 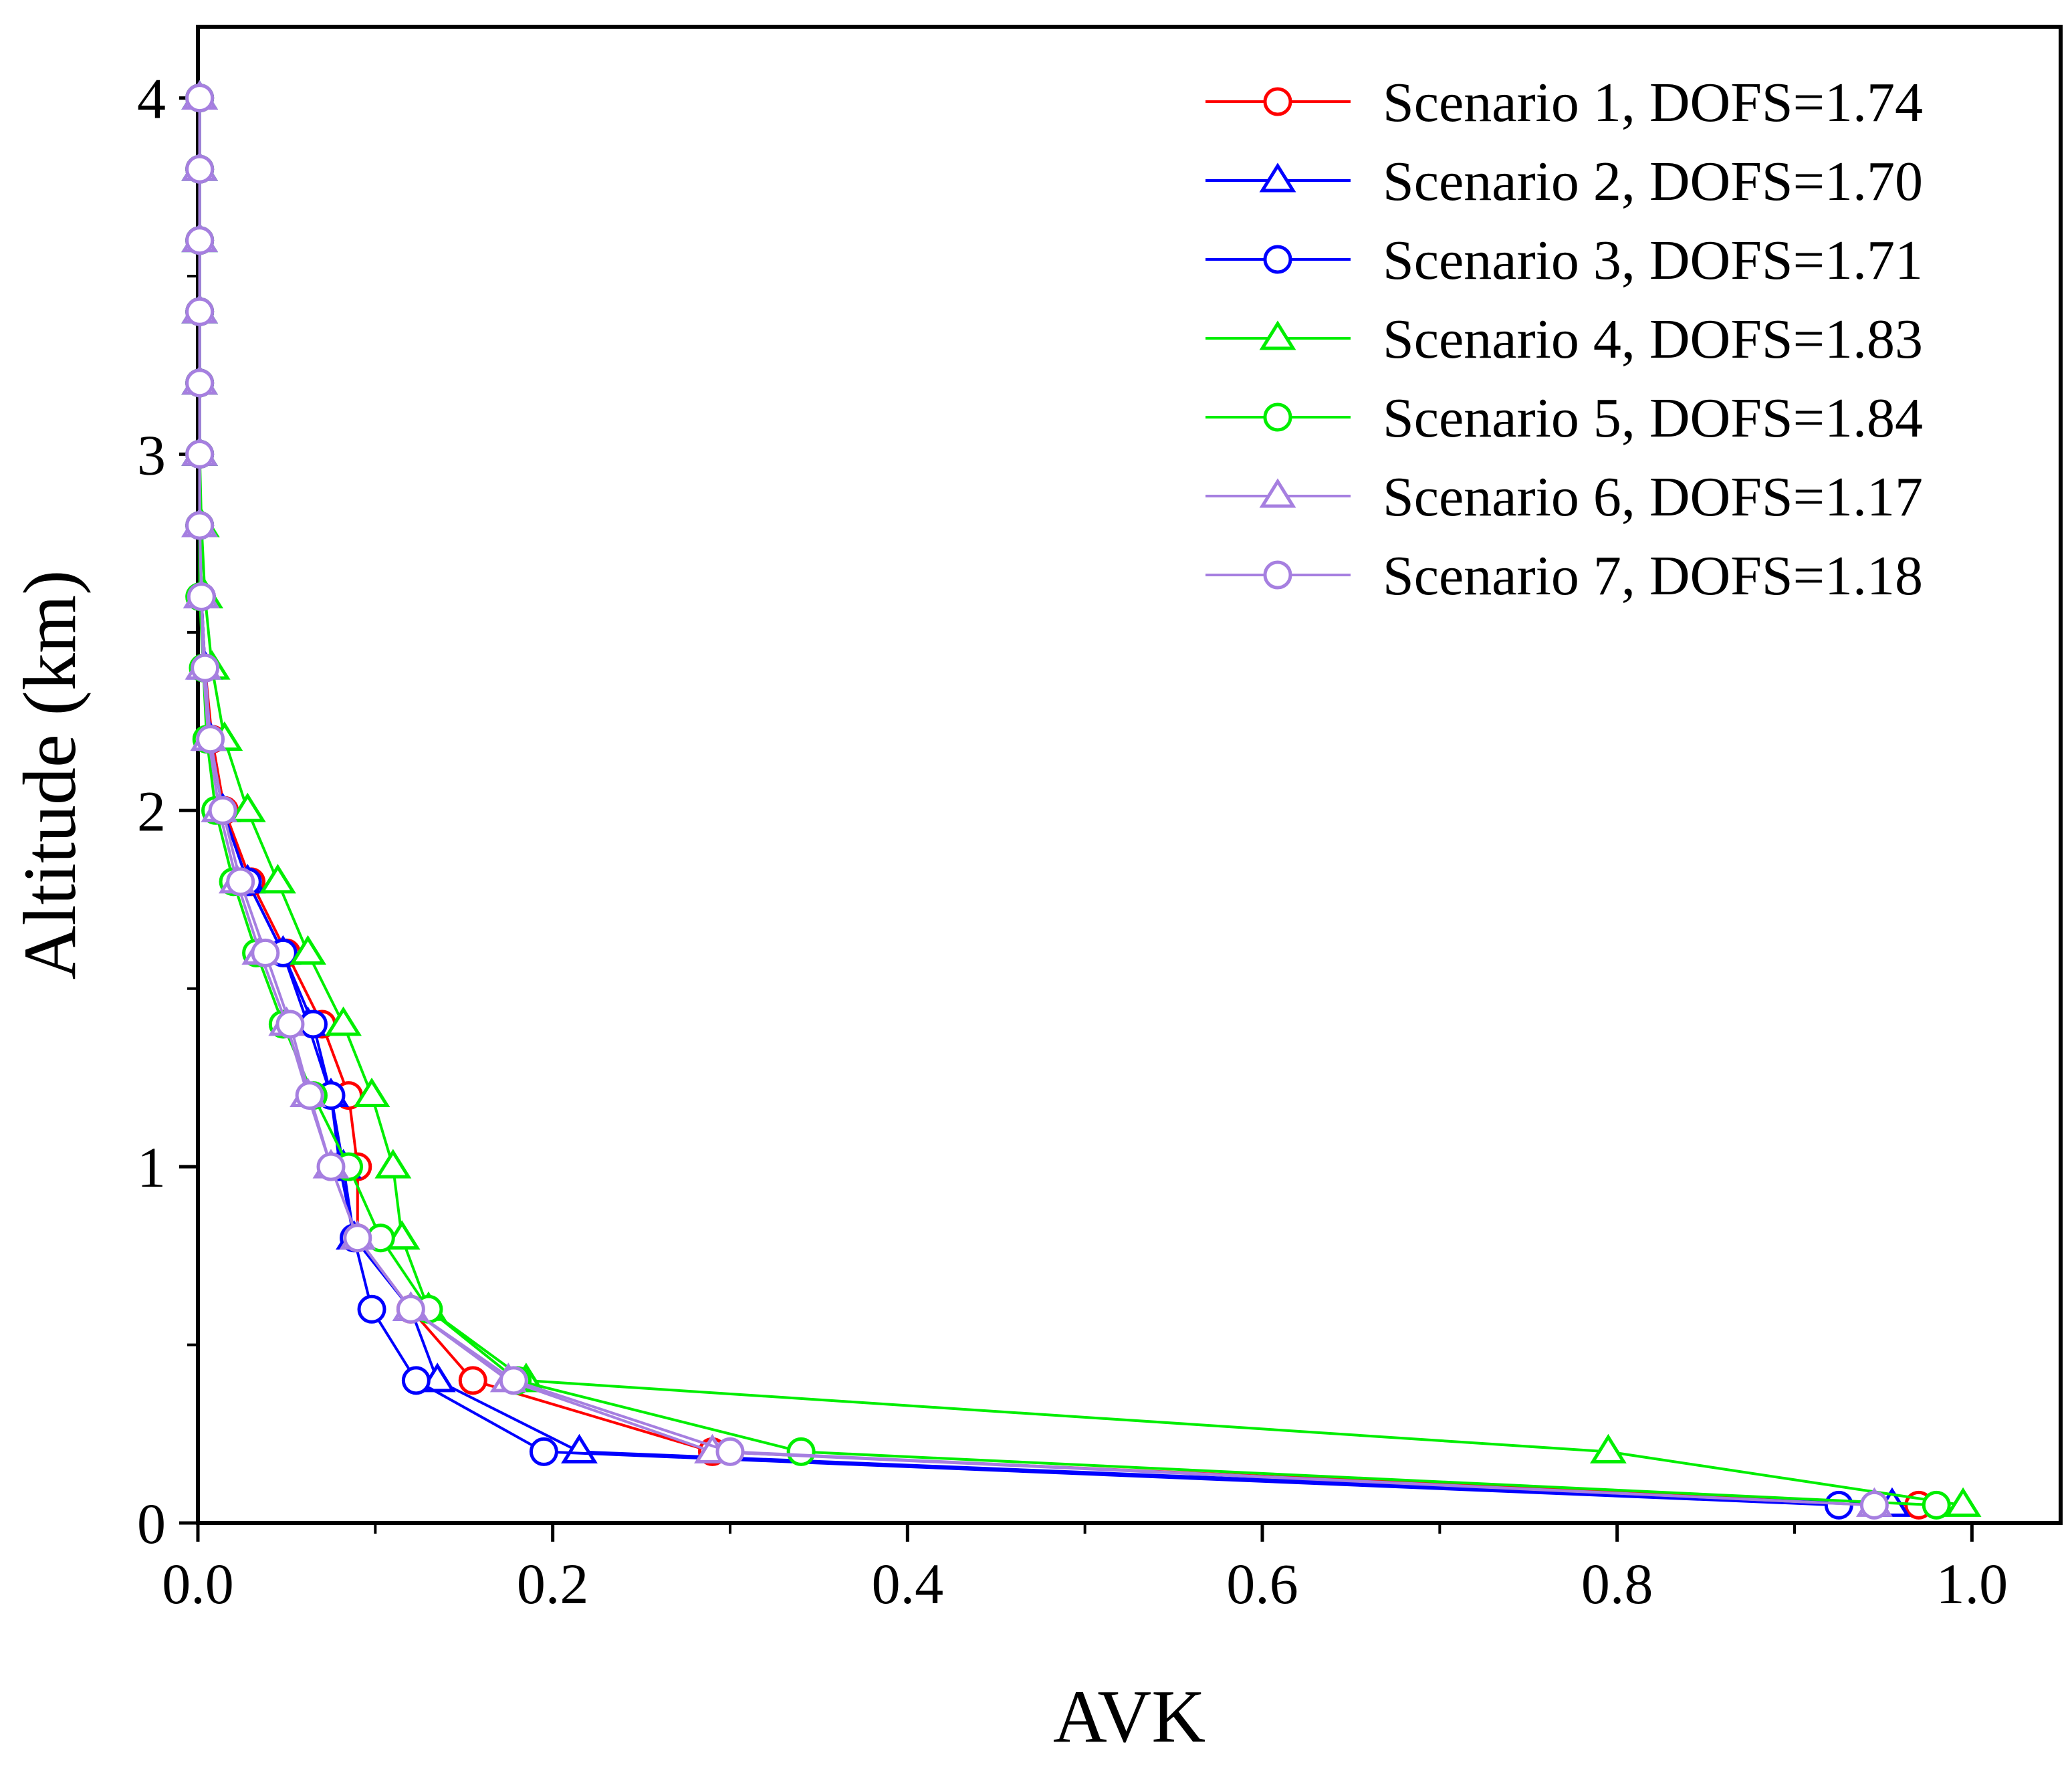 What do you see at coordinates (908, 1584) in the screenshot?
I see `x-tick-label: 0.4` at bounding box center [908, 1584].